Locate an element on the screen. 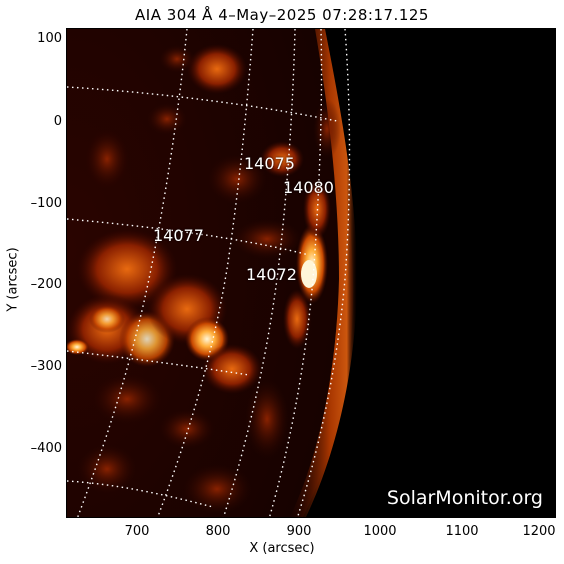  active-region-label: 14072 is located at coordinates (271, 274).